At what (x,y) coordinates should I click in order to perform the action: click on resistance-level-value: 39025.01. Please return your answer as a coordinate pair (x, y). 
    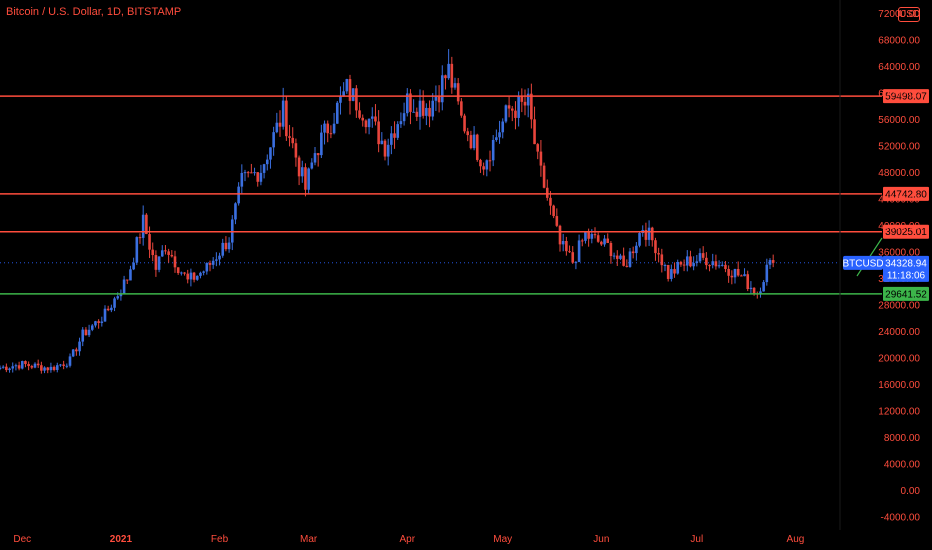
    Looking at the image, I should click on (906, 232).